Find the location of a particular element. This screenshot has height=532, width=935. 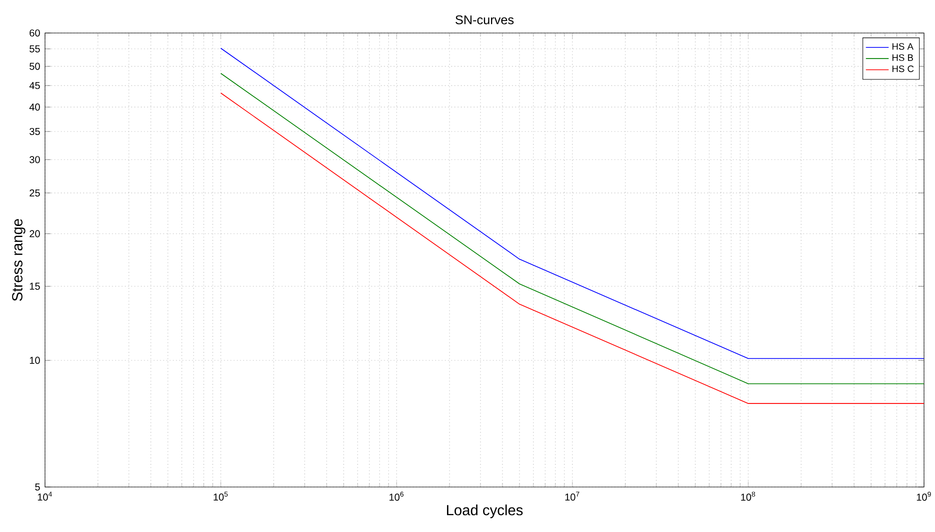

y-tick-label: 50 is located at coordinates (35, 66).